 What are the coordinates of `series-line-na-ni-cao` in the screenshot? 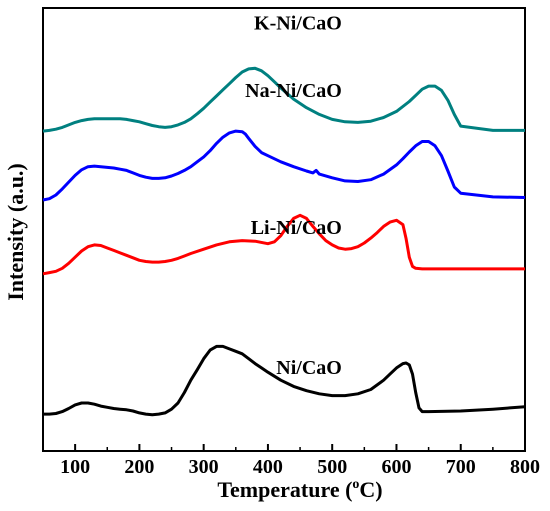 It's located at (284, 165).